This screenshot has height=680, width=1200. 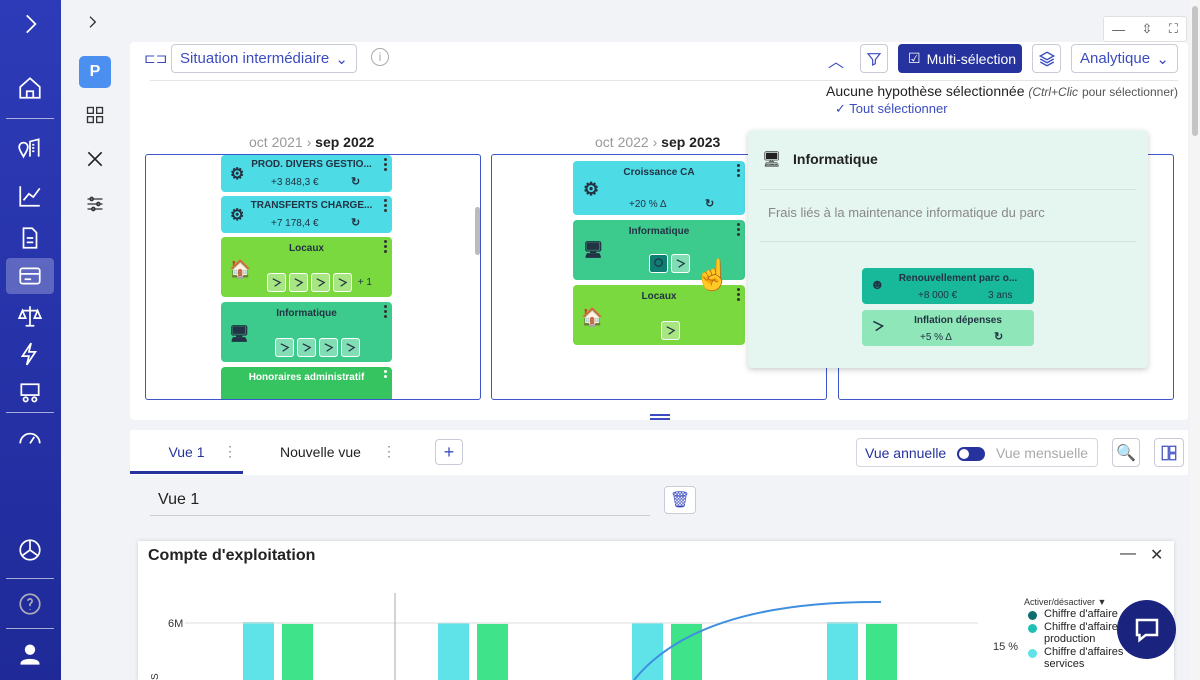 What do you see at coordinates (306, 214) in the screenshot?
I see `card-transferts: ⚙ TRANSFERTS CHARGE... +7 178,4 € ↻` at bounding box center [306, 214].